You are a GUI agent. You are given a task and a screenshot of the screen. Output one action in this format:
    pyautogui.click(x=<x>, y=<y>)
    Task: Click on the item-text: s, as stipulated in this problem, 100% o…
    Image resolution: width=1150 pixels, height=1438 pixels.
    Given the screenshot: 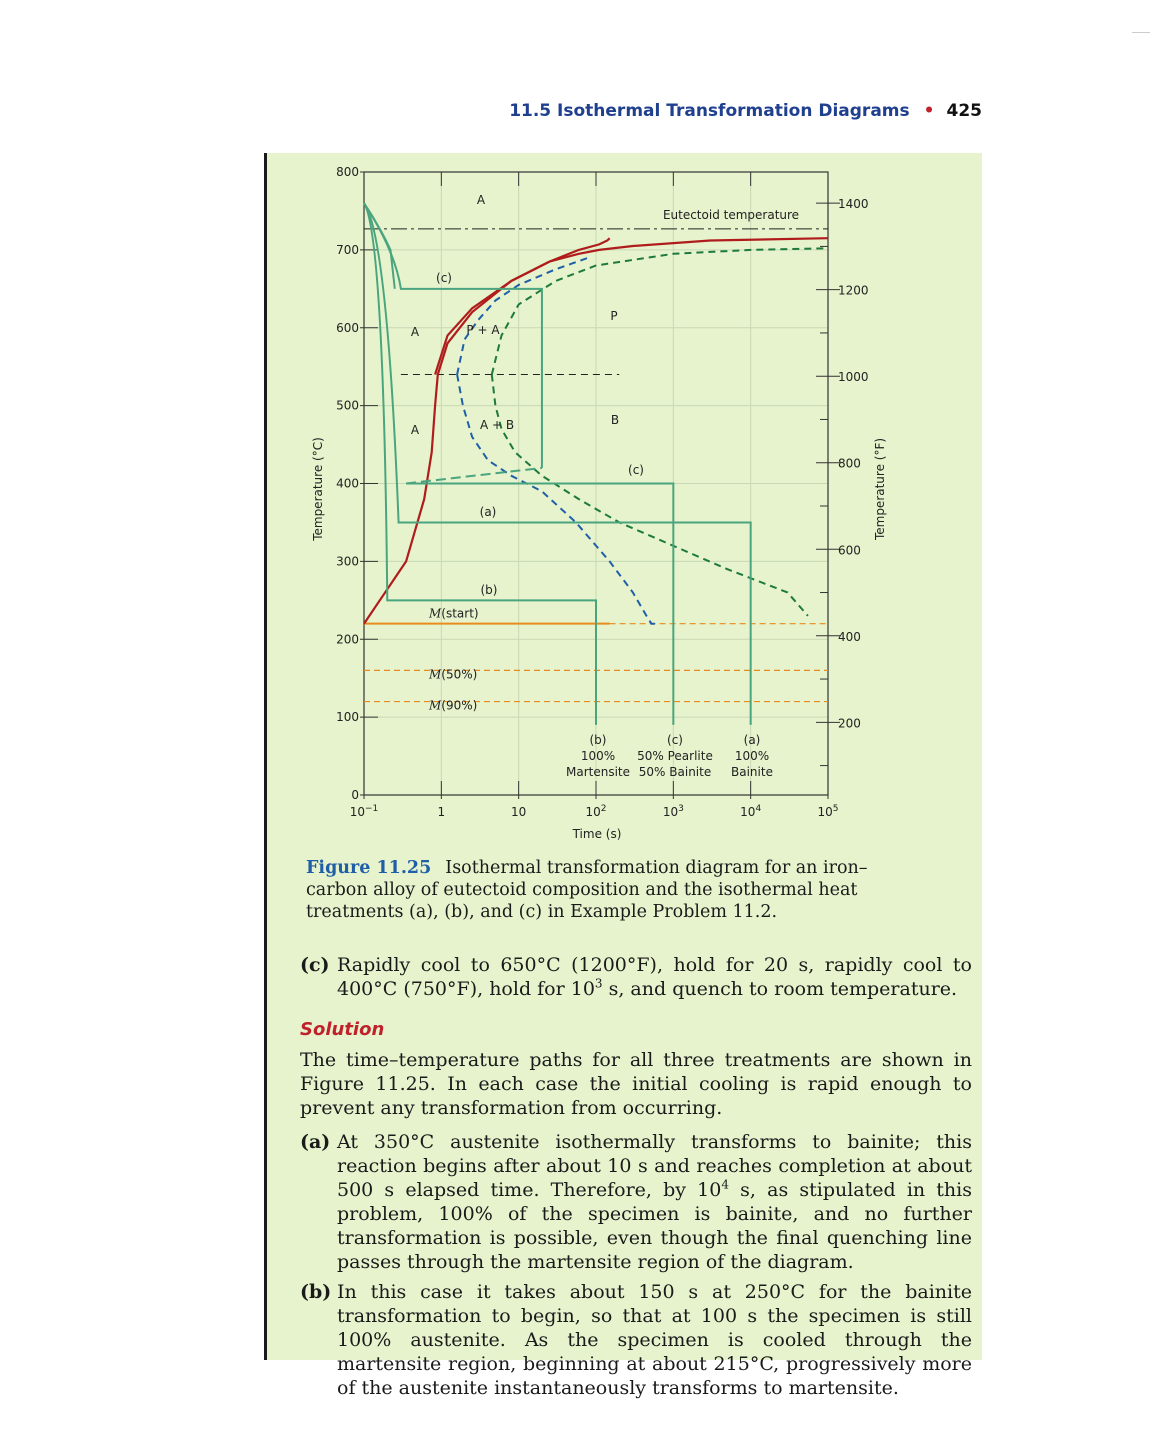 What is the action you would take?
    pyautogui.click(x=654, y=1226)
    